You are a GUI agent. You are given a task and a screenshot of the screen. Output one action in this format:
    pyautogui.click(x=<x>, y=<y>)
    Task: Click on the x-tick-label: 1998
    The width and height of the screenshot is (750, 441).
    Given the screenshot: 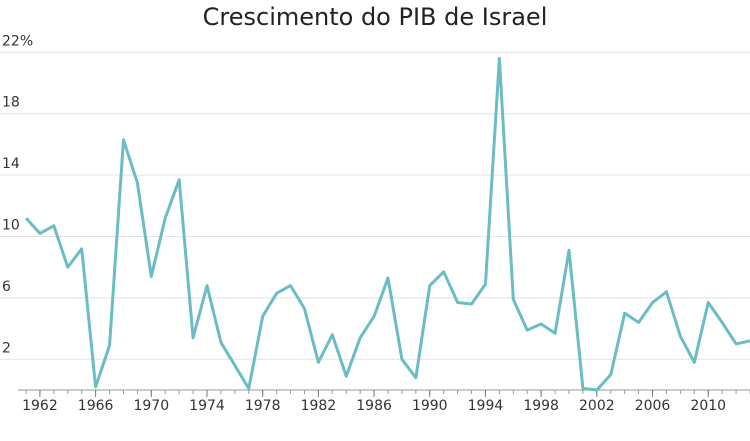 What is the action you would take?
    pyautogui.click(x=541, y=406)
    